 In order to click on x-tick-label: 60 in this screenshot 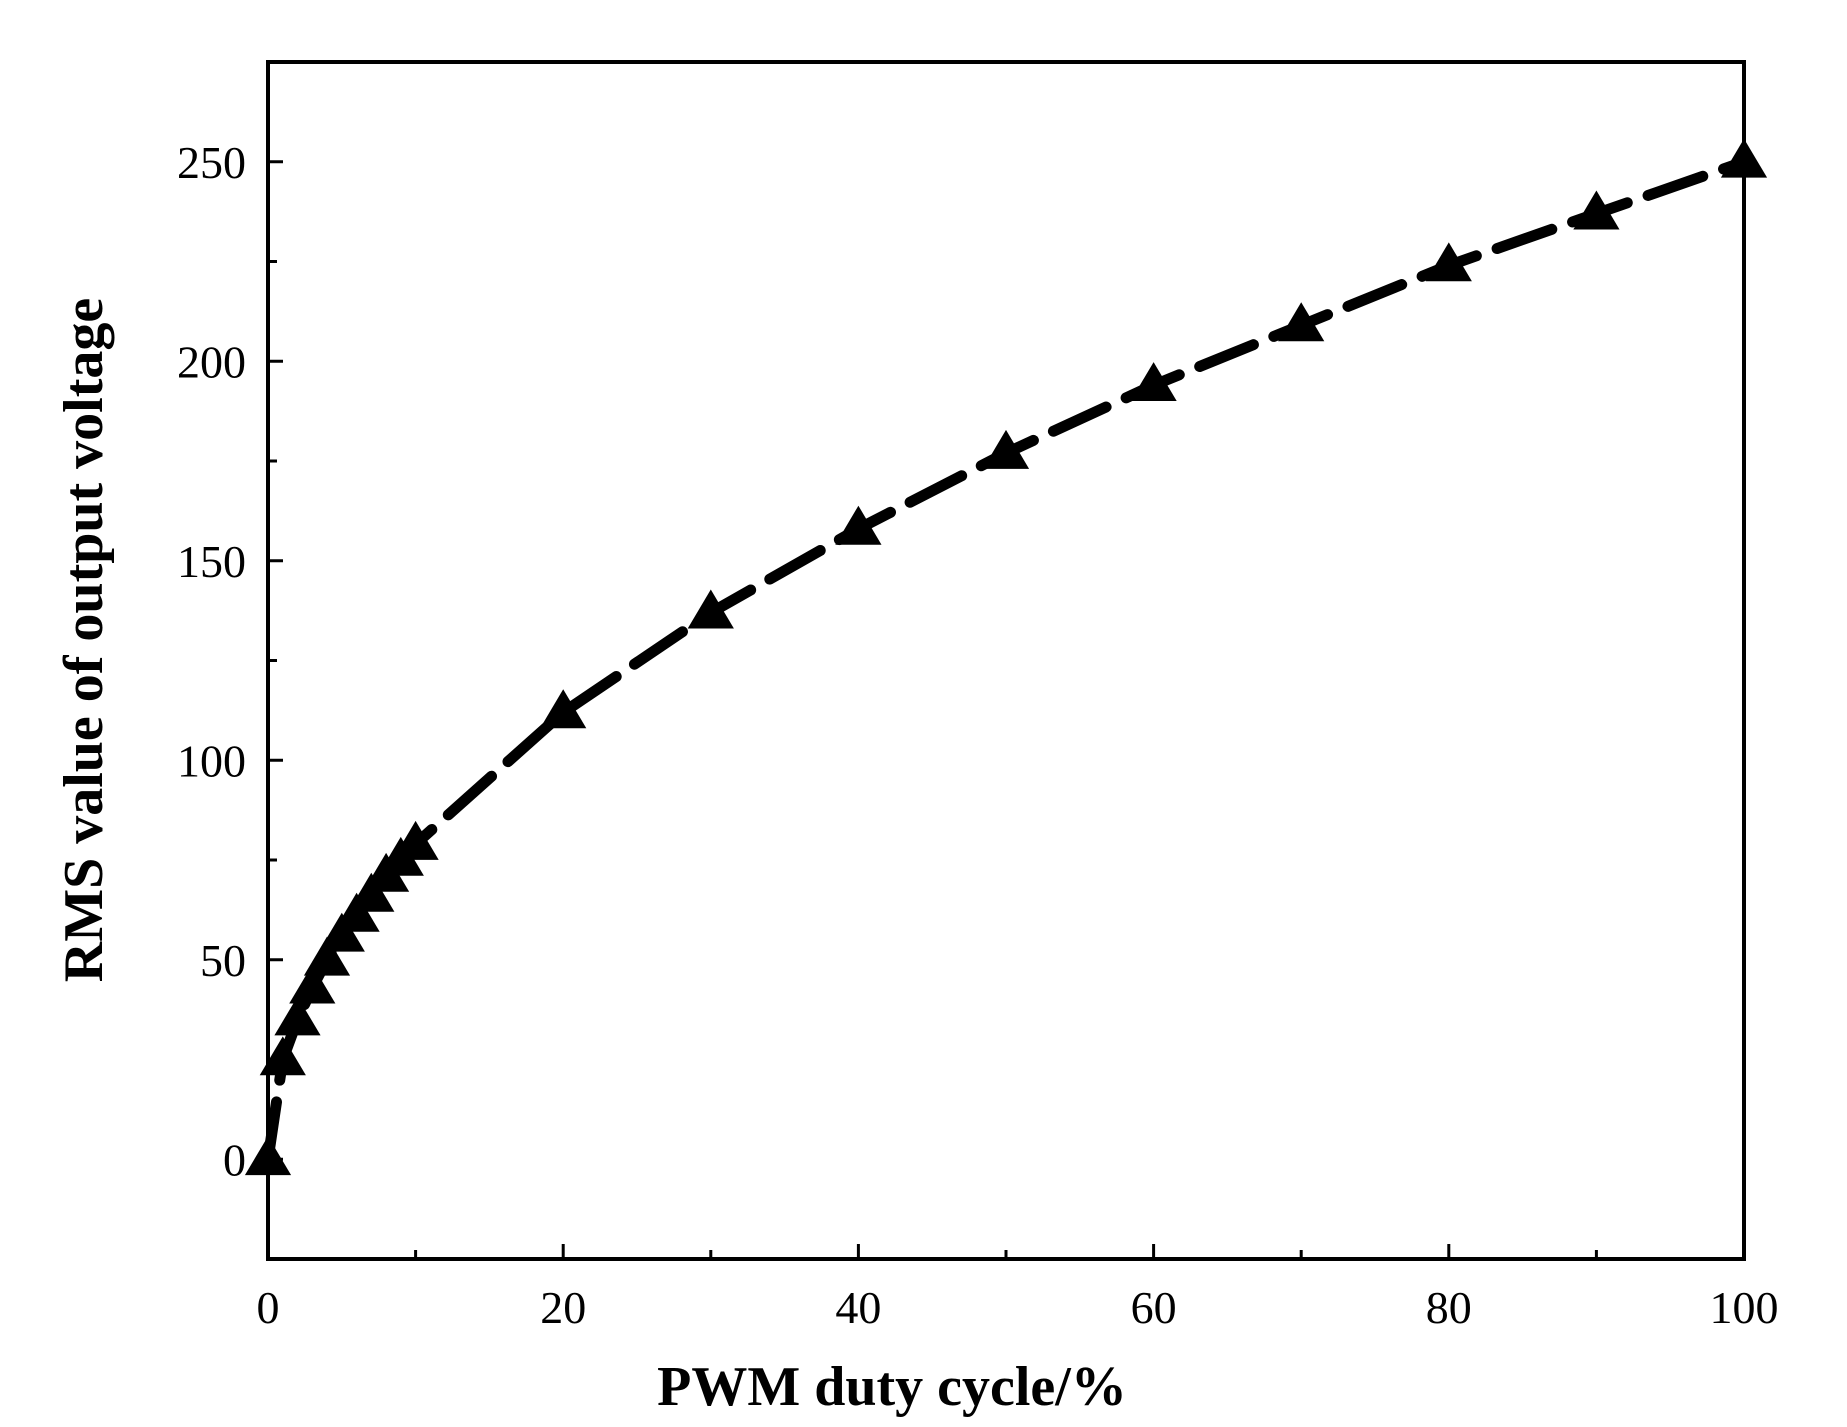, I will do `click(1154, 1307)`.